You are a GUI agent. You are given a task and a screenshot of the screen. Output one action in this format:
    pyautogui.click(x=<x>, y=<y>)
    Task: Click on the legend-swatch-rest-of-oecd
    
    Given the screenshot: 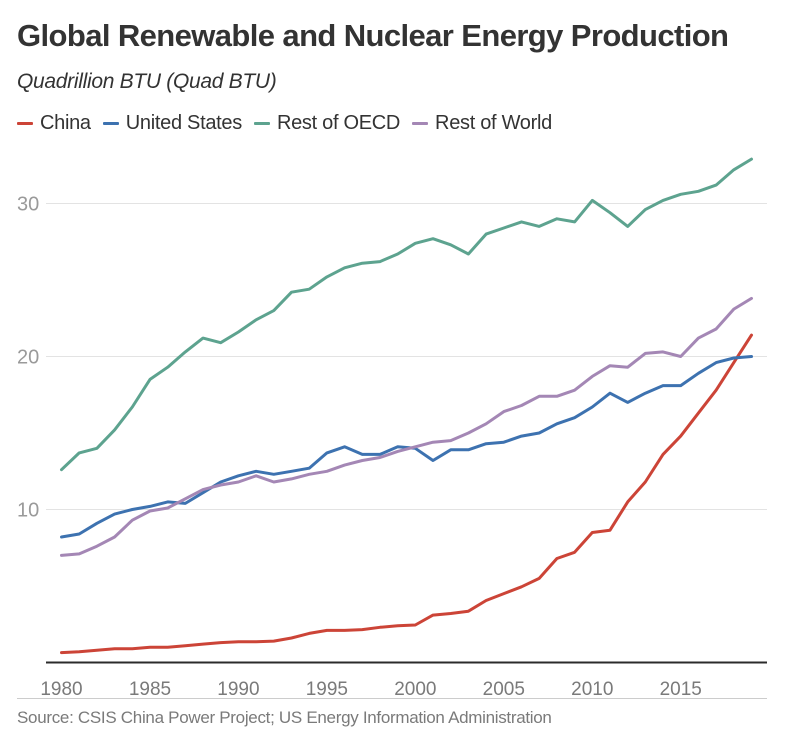 What is the action you would take?
    pyautogui.click(x=261, y=123)
    